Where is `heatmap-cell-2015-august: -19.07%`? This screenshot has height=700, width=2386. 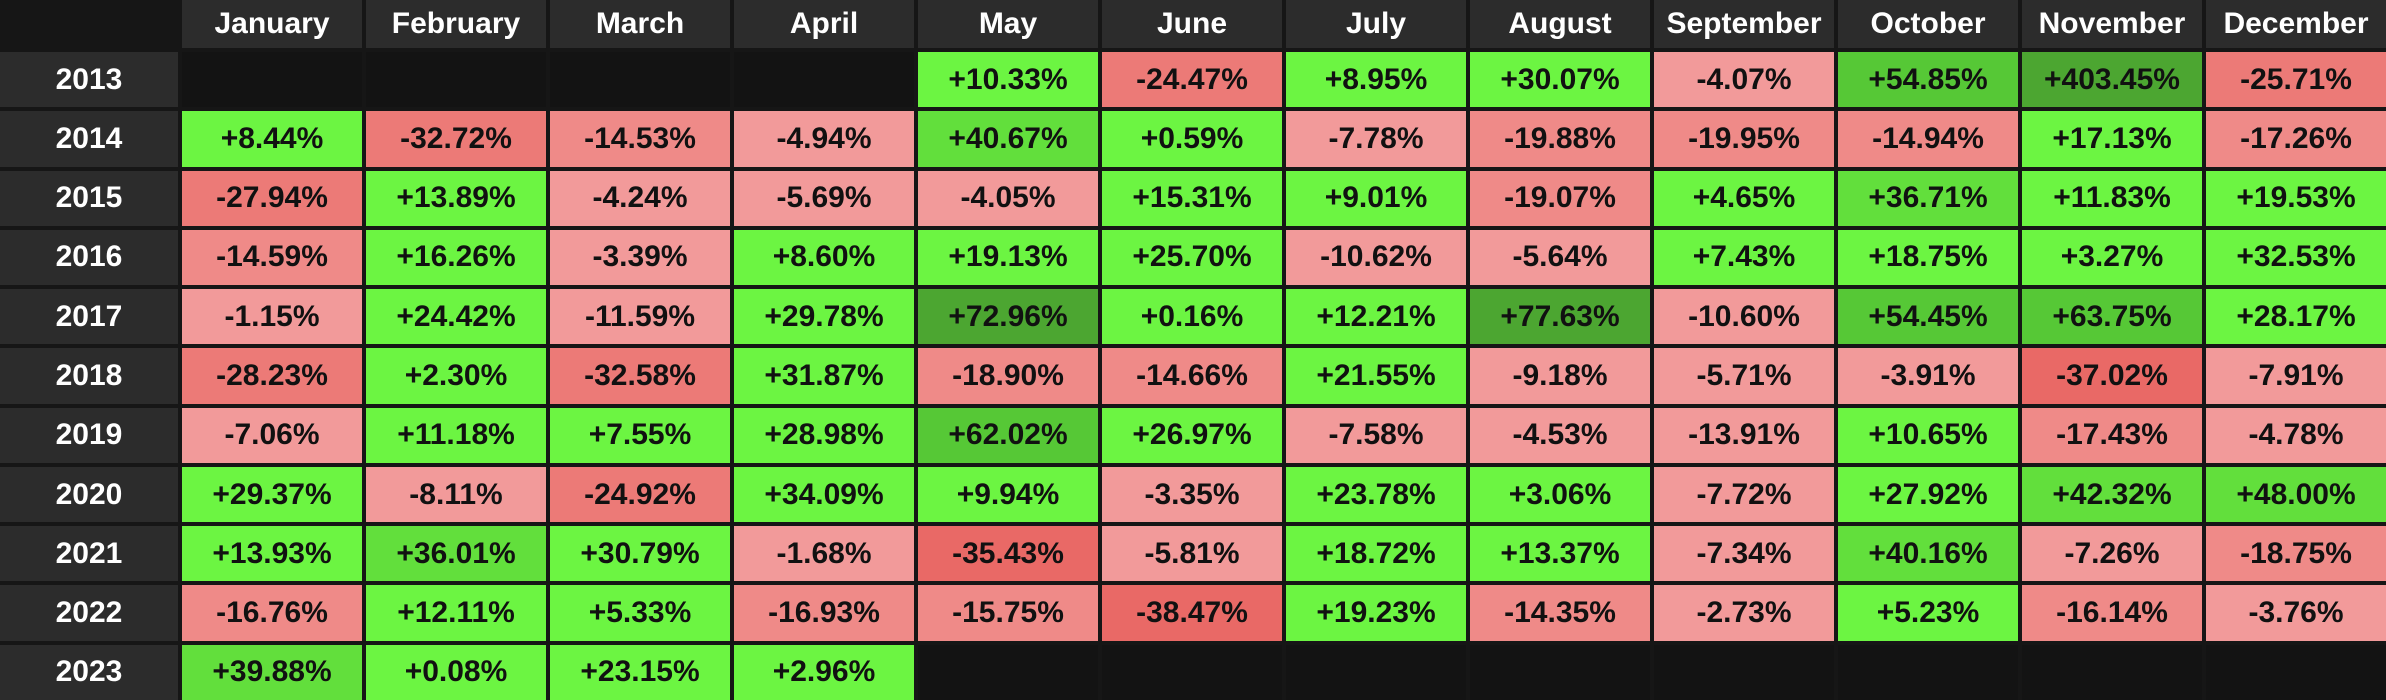 heatmap-cell-2015-august: -19.07% is located at coordinates (1560, 198).